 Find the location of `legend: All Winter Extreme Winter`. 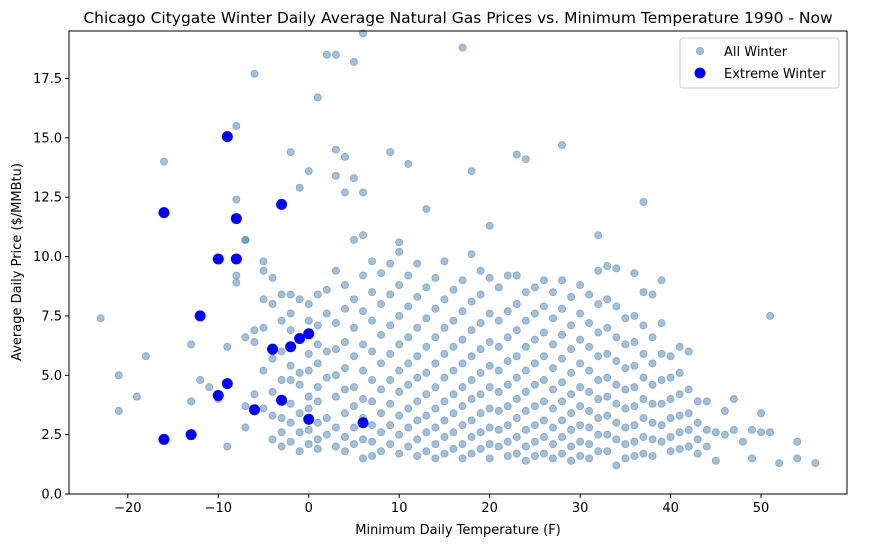

legend: All Winter Extreme Winter is located at coordinates (759, 63).